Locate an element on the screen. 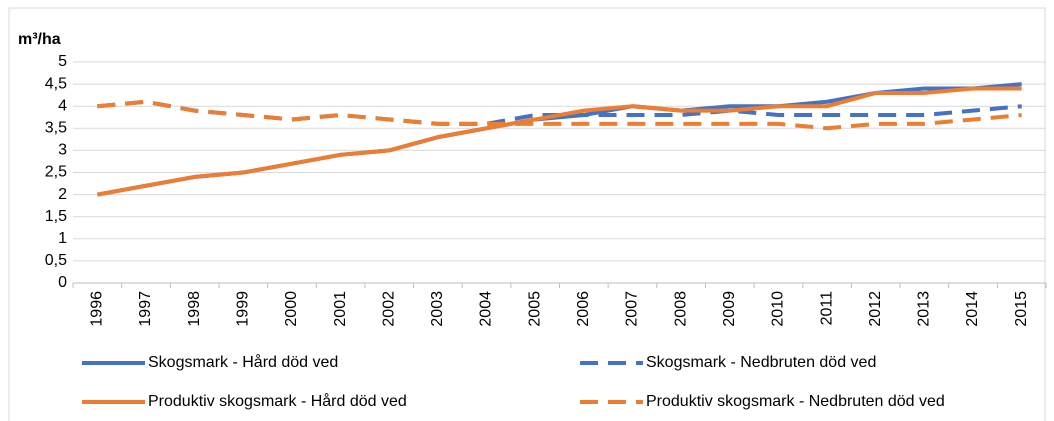  x-tick-label: 1999 is located at coordinates (242, 309).